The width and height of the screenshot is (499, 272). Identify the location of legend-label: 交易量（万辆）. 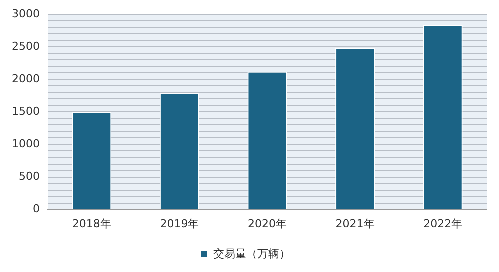
(251, 253).